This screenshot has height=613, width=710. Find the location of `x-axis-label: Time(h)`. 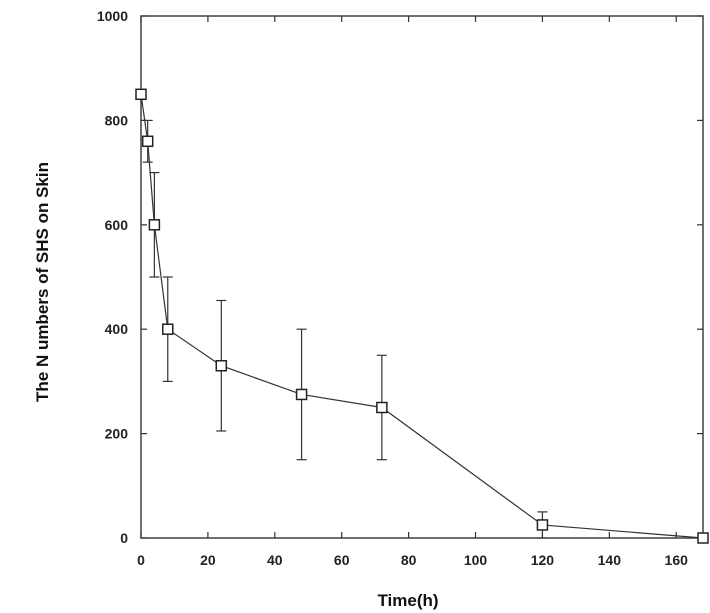

x-axis-label: Time(h) is located at coordinates (407, 600).